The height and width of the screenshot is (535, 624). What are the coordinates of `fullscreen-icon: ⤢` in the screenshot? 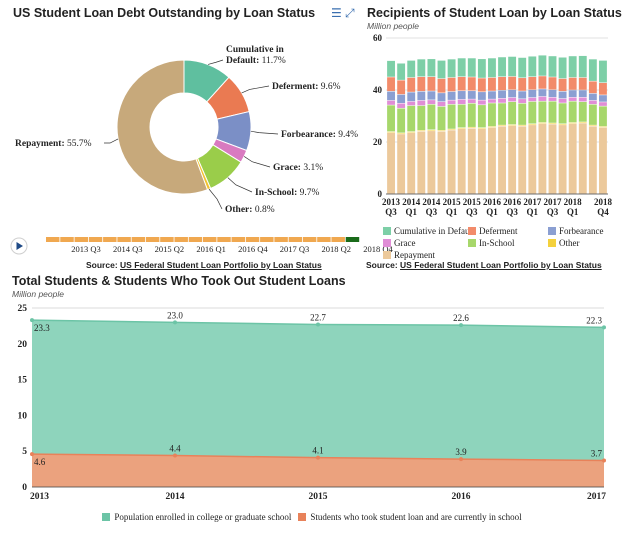 It's located at (350, 13).